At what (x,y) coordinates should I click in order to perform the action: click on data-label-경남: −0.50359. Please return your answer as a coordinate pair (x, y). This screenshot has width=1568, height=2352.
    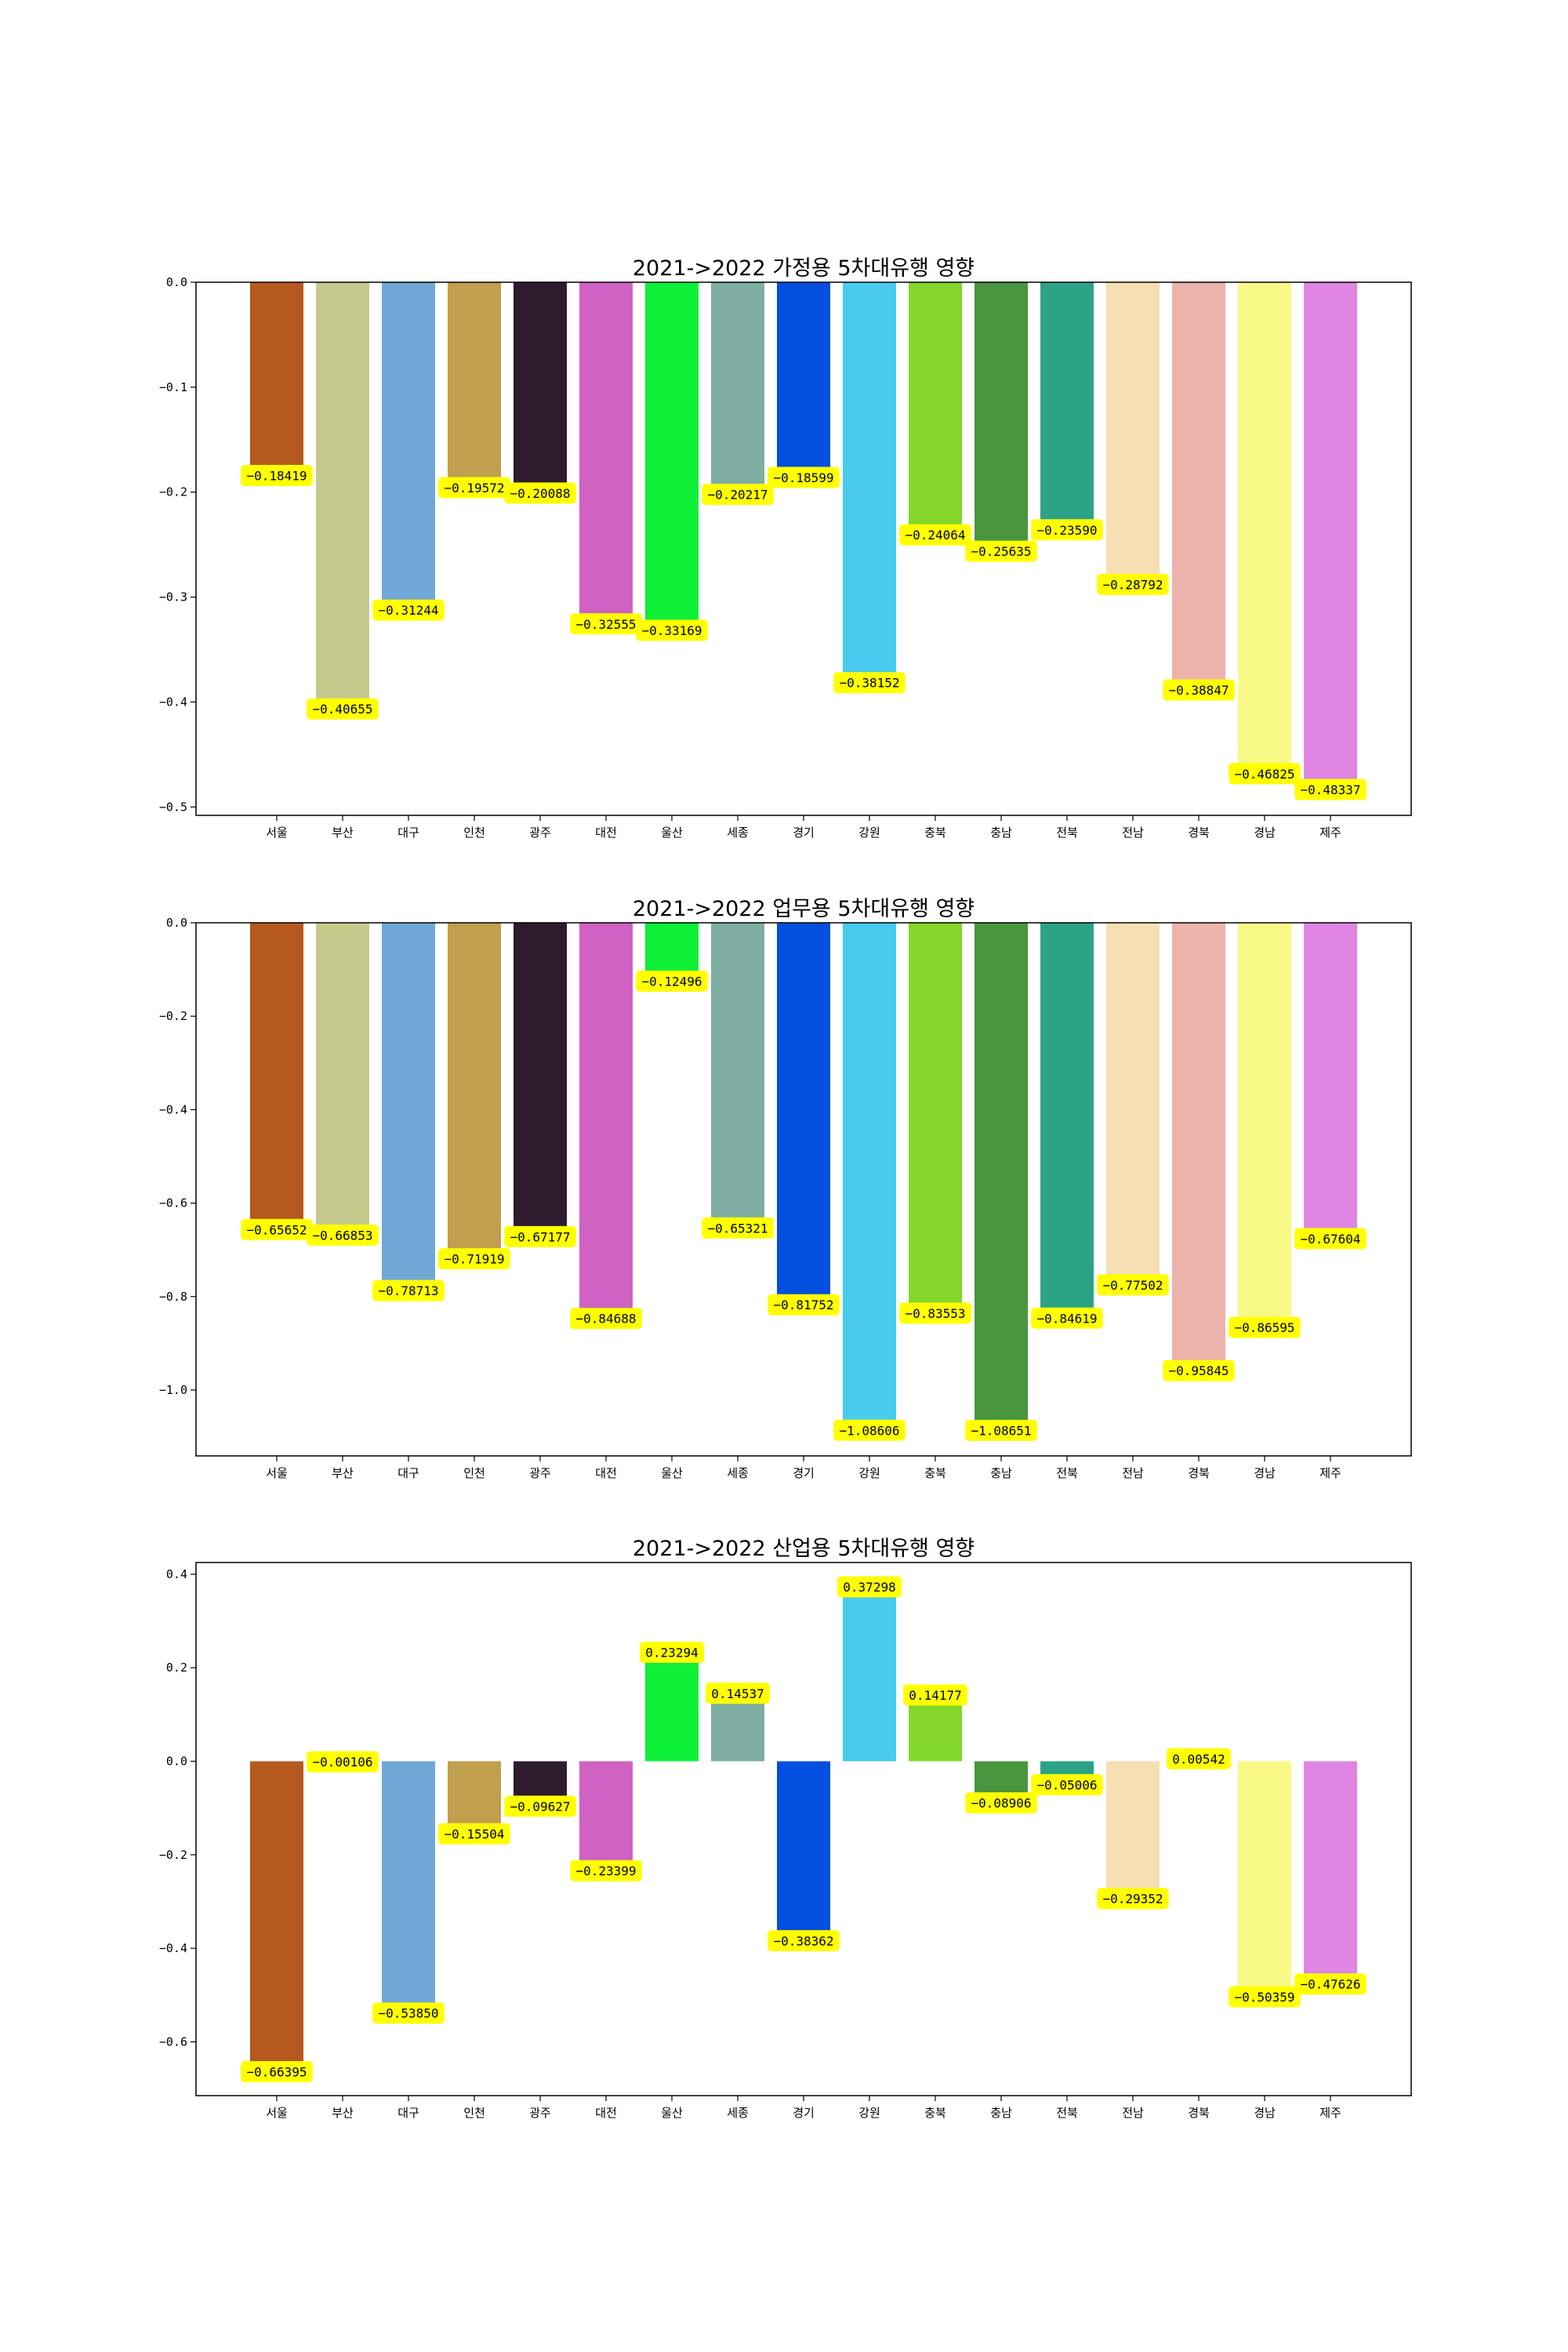
    Looking at the image, I should click on (1265, 1997).